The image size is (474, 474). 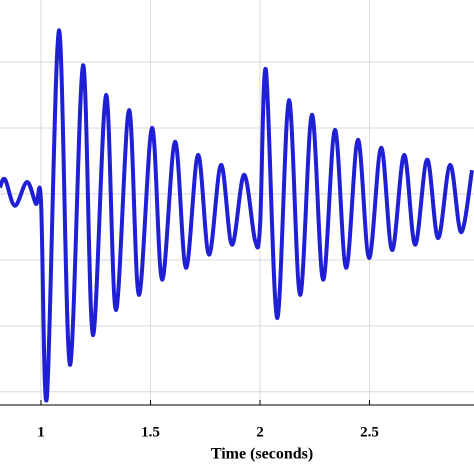 I want to click on x-tick-label: 1, so click(x=41, y=432).